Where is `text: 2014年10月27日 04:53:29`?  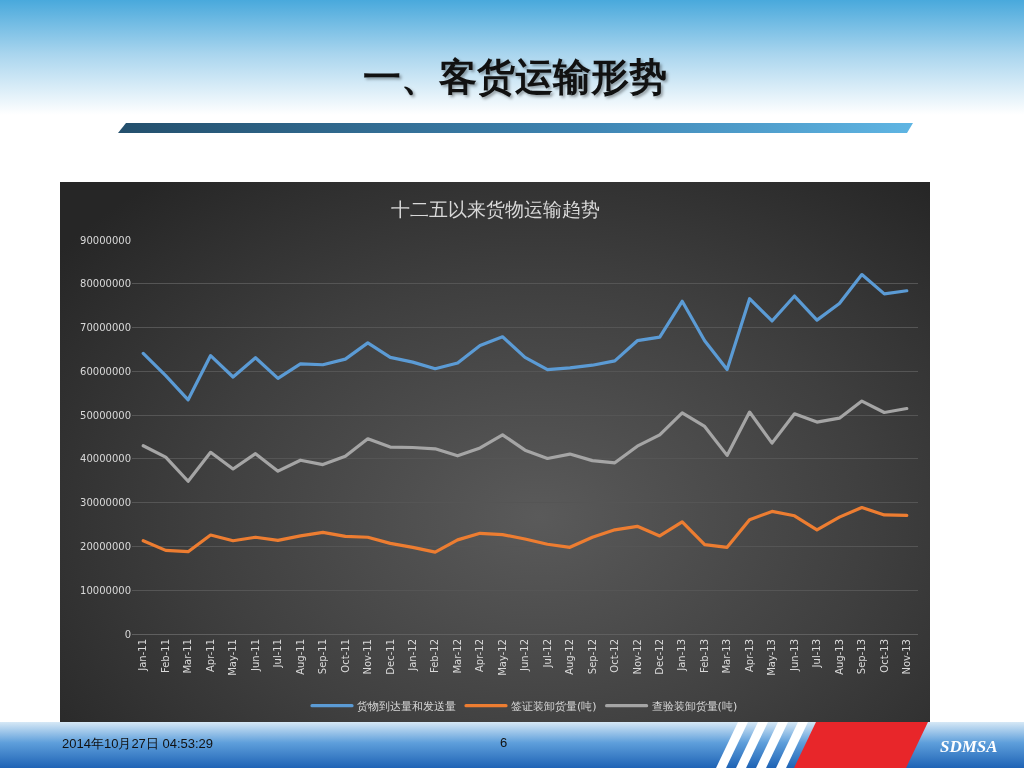
text: 2014年10月27日 04:53:29 is located at coordinates (138, 744).